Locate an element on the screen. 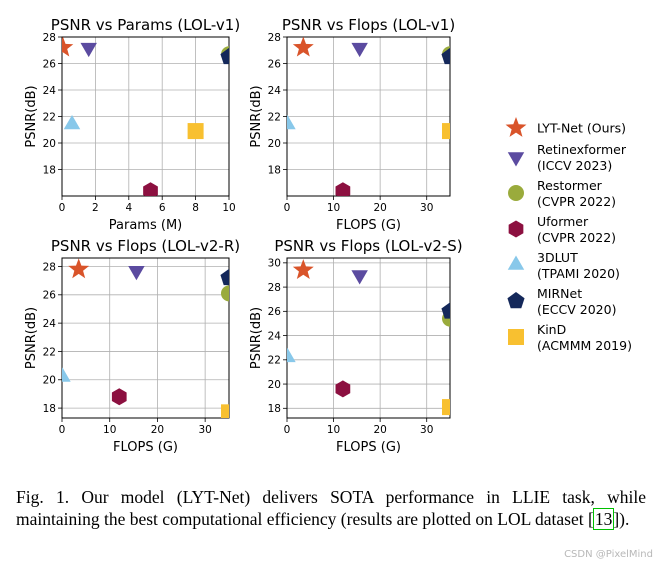 The height and width of the screenshot is (566, 661). watermark: CSDN @PixelMind is located at coordinates (608, 554).